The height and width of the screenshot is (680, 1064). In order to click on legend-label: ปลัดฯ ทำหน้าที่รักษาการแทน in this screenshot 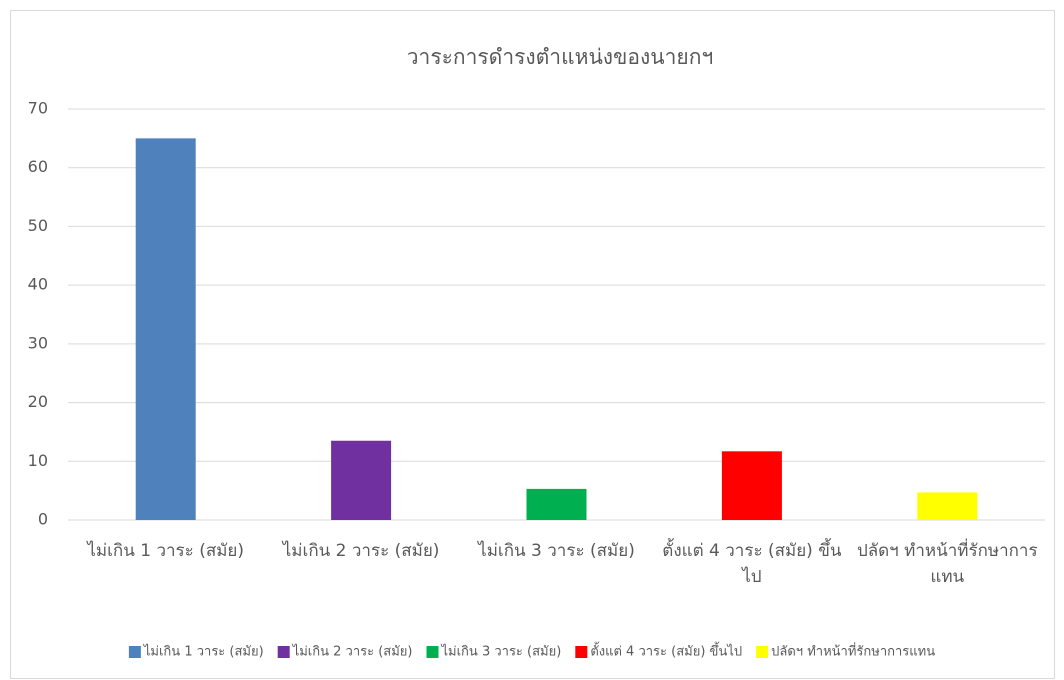, I will do `click(853, 651)`.